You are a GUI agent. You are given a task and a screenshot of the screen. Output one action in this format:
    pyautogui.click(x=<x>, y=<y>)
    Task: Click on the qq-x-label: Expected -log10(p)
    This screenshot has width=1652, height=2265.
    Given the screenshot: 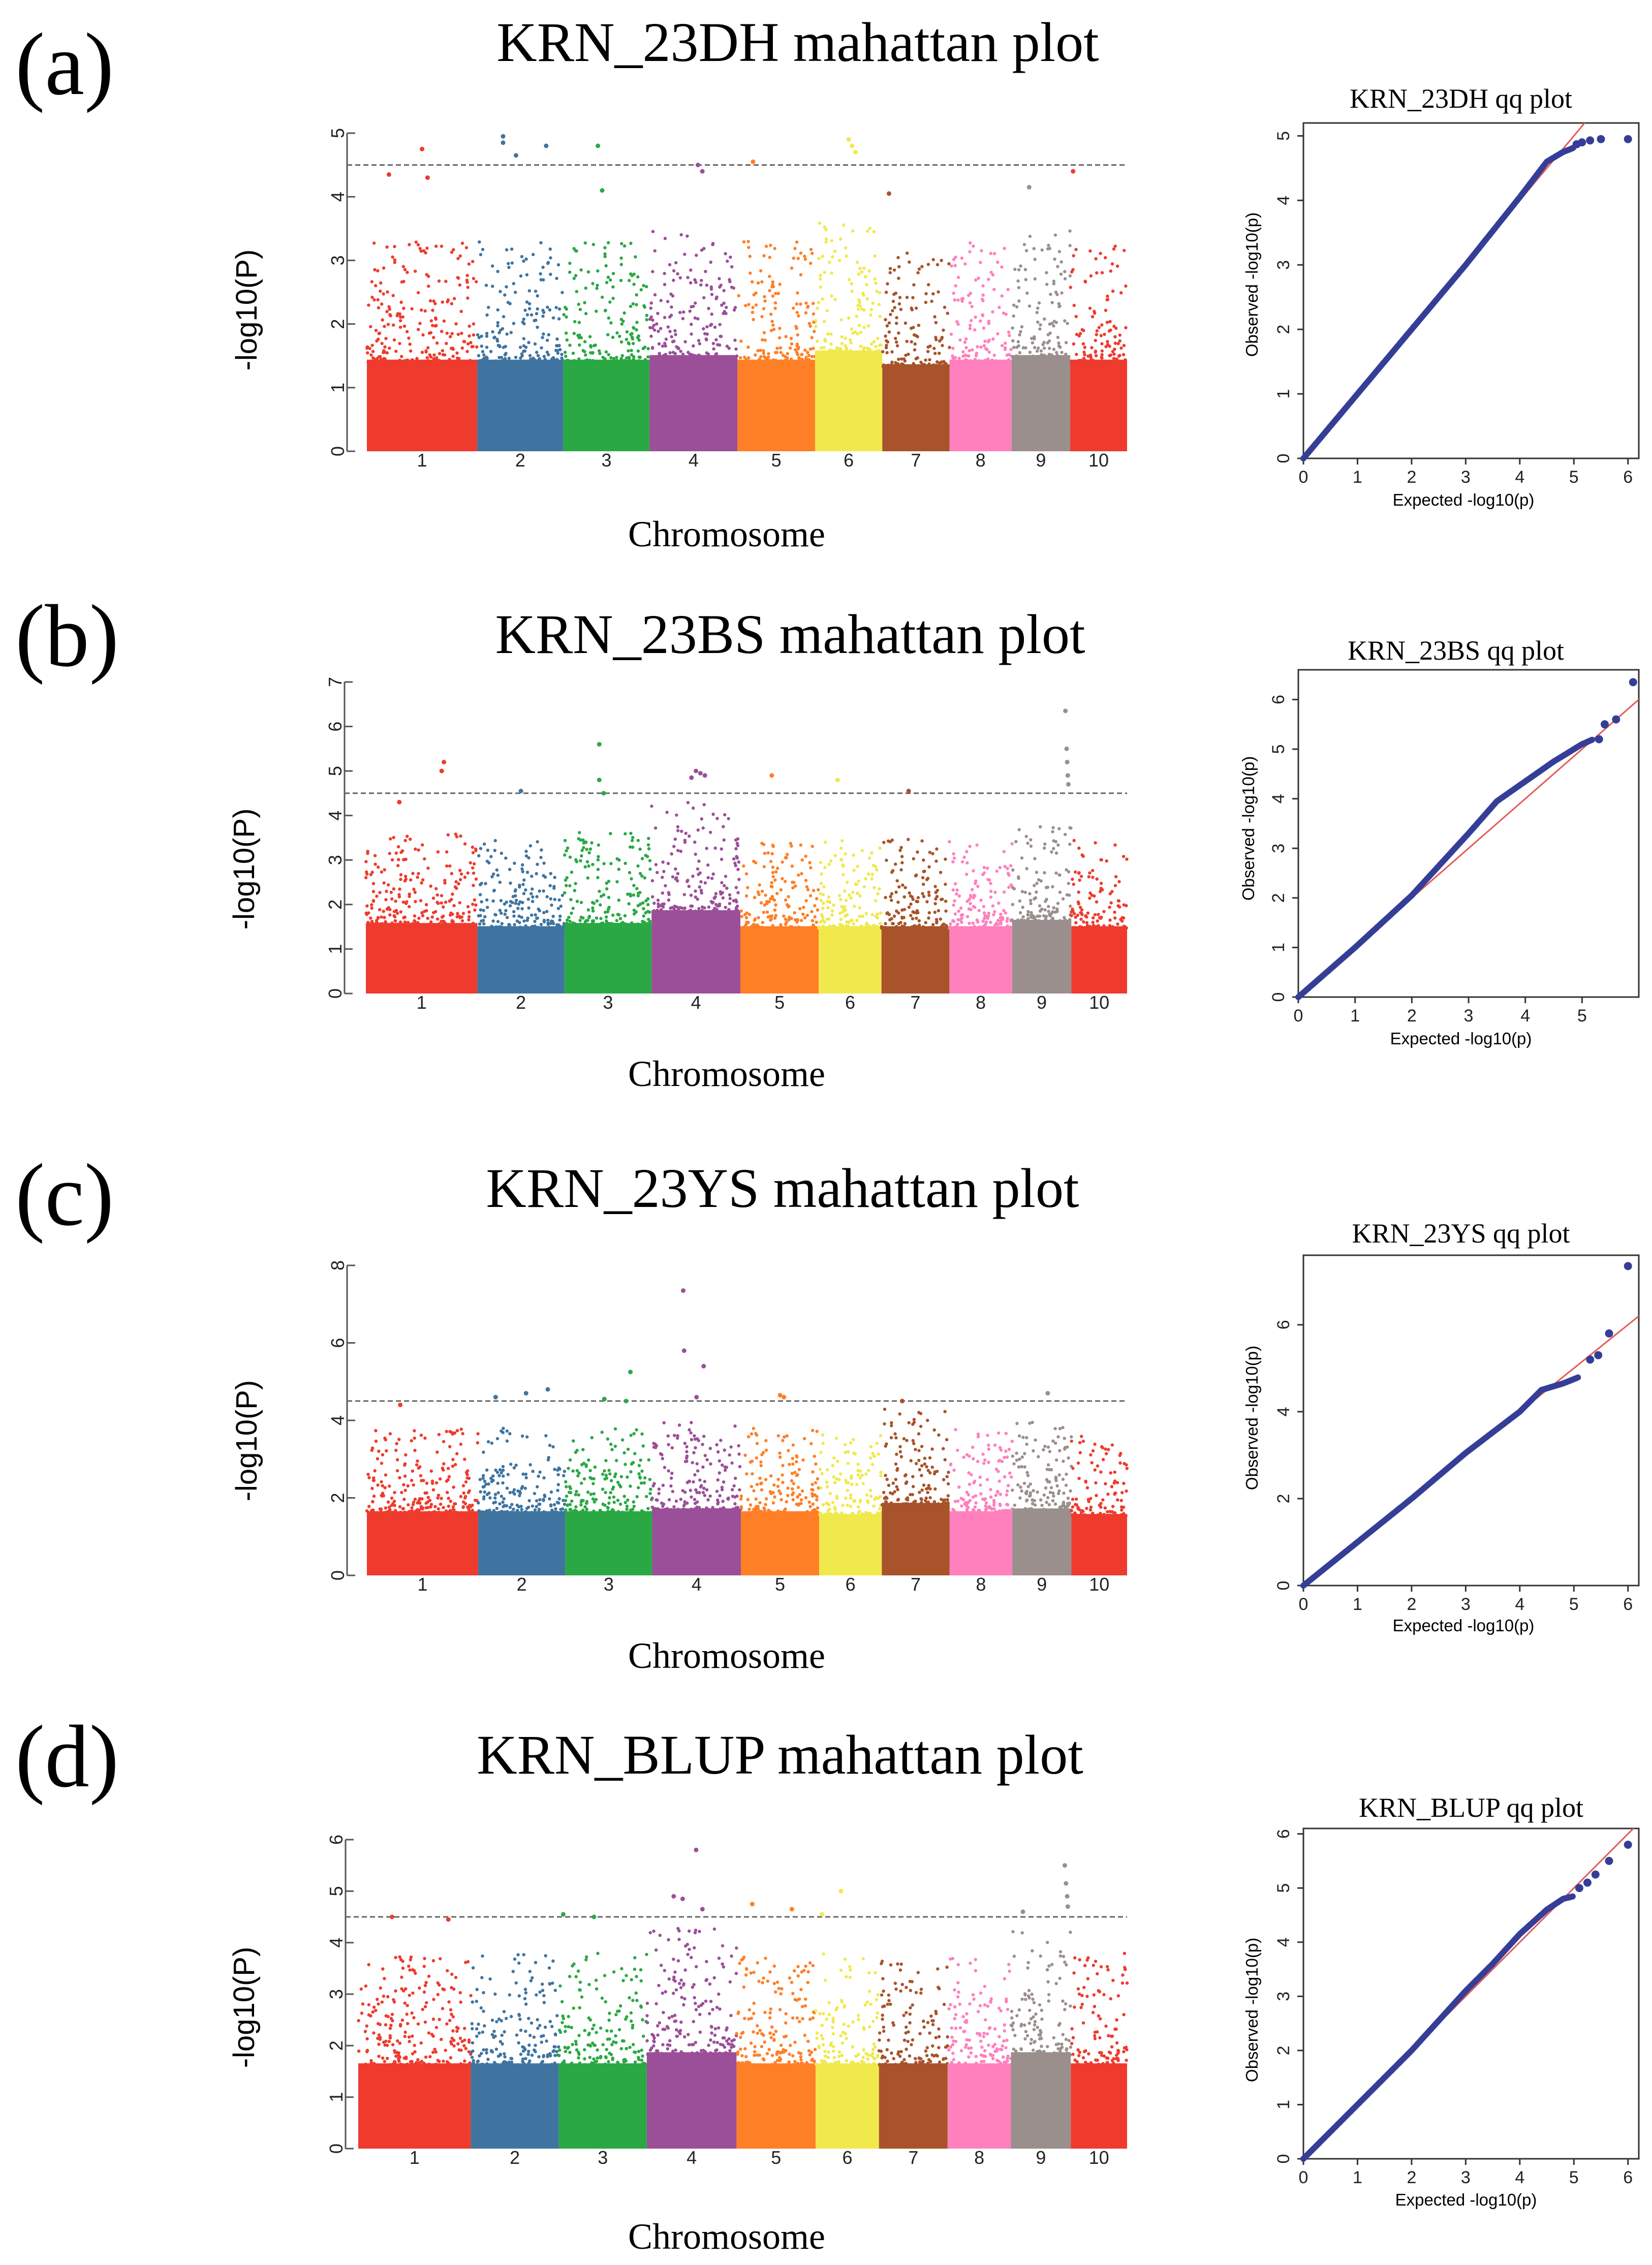 What is the action you would take?
    pyautogui.click(x=1461, y=1039)
    